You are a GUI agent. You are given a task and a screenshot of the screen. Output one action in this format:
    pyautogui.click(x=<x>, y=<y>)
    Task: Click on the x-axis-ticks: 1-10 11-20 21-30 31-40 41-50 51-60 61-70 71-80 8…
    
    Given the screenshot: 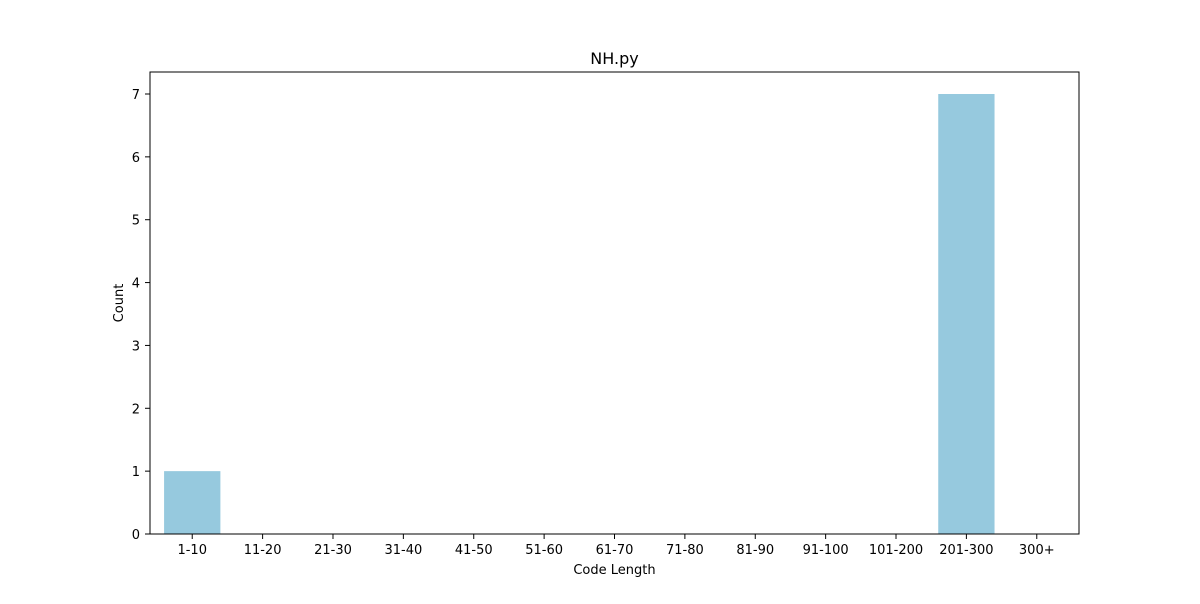 What is the action you would take?
    pyautogui.click(x=616, y=546)
    